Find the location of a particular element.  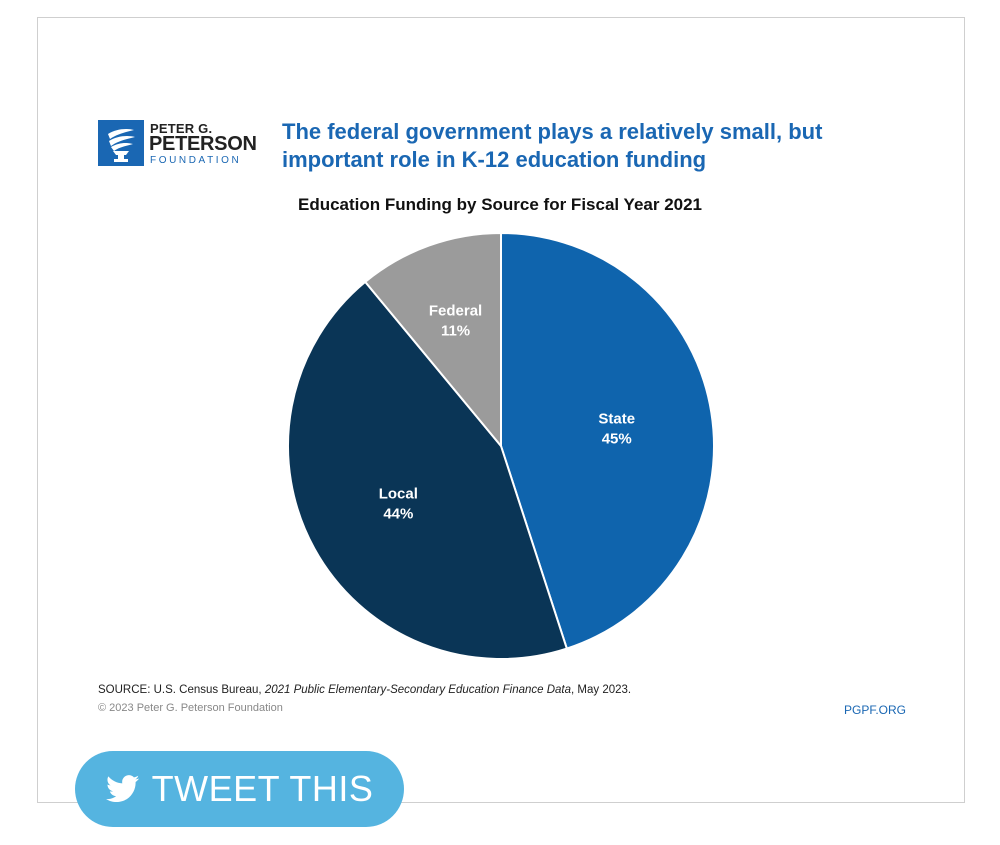

logo-text-line1: PETER G. is located at coordinates (181, 128).